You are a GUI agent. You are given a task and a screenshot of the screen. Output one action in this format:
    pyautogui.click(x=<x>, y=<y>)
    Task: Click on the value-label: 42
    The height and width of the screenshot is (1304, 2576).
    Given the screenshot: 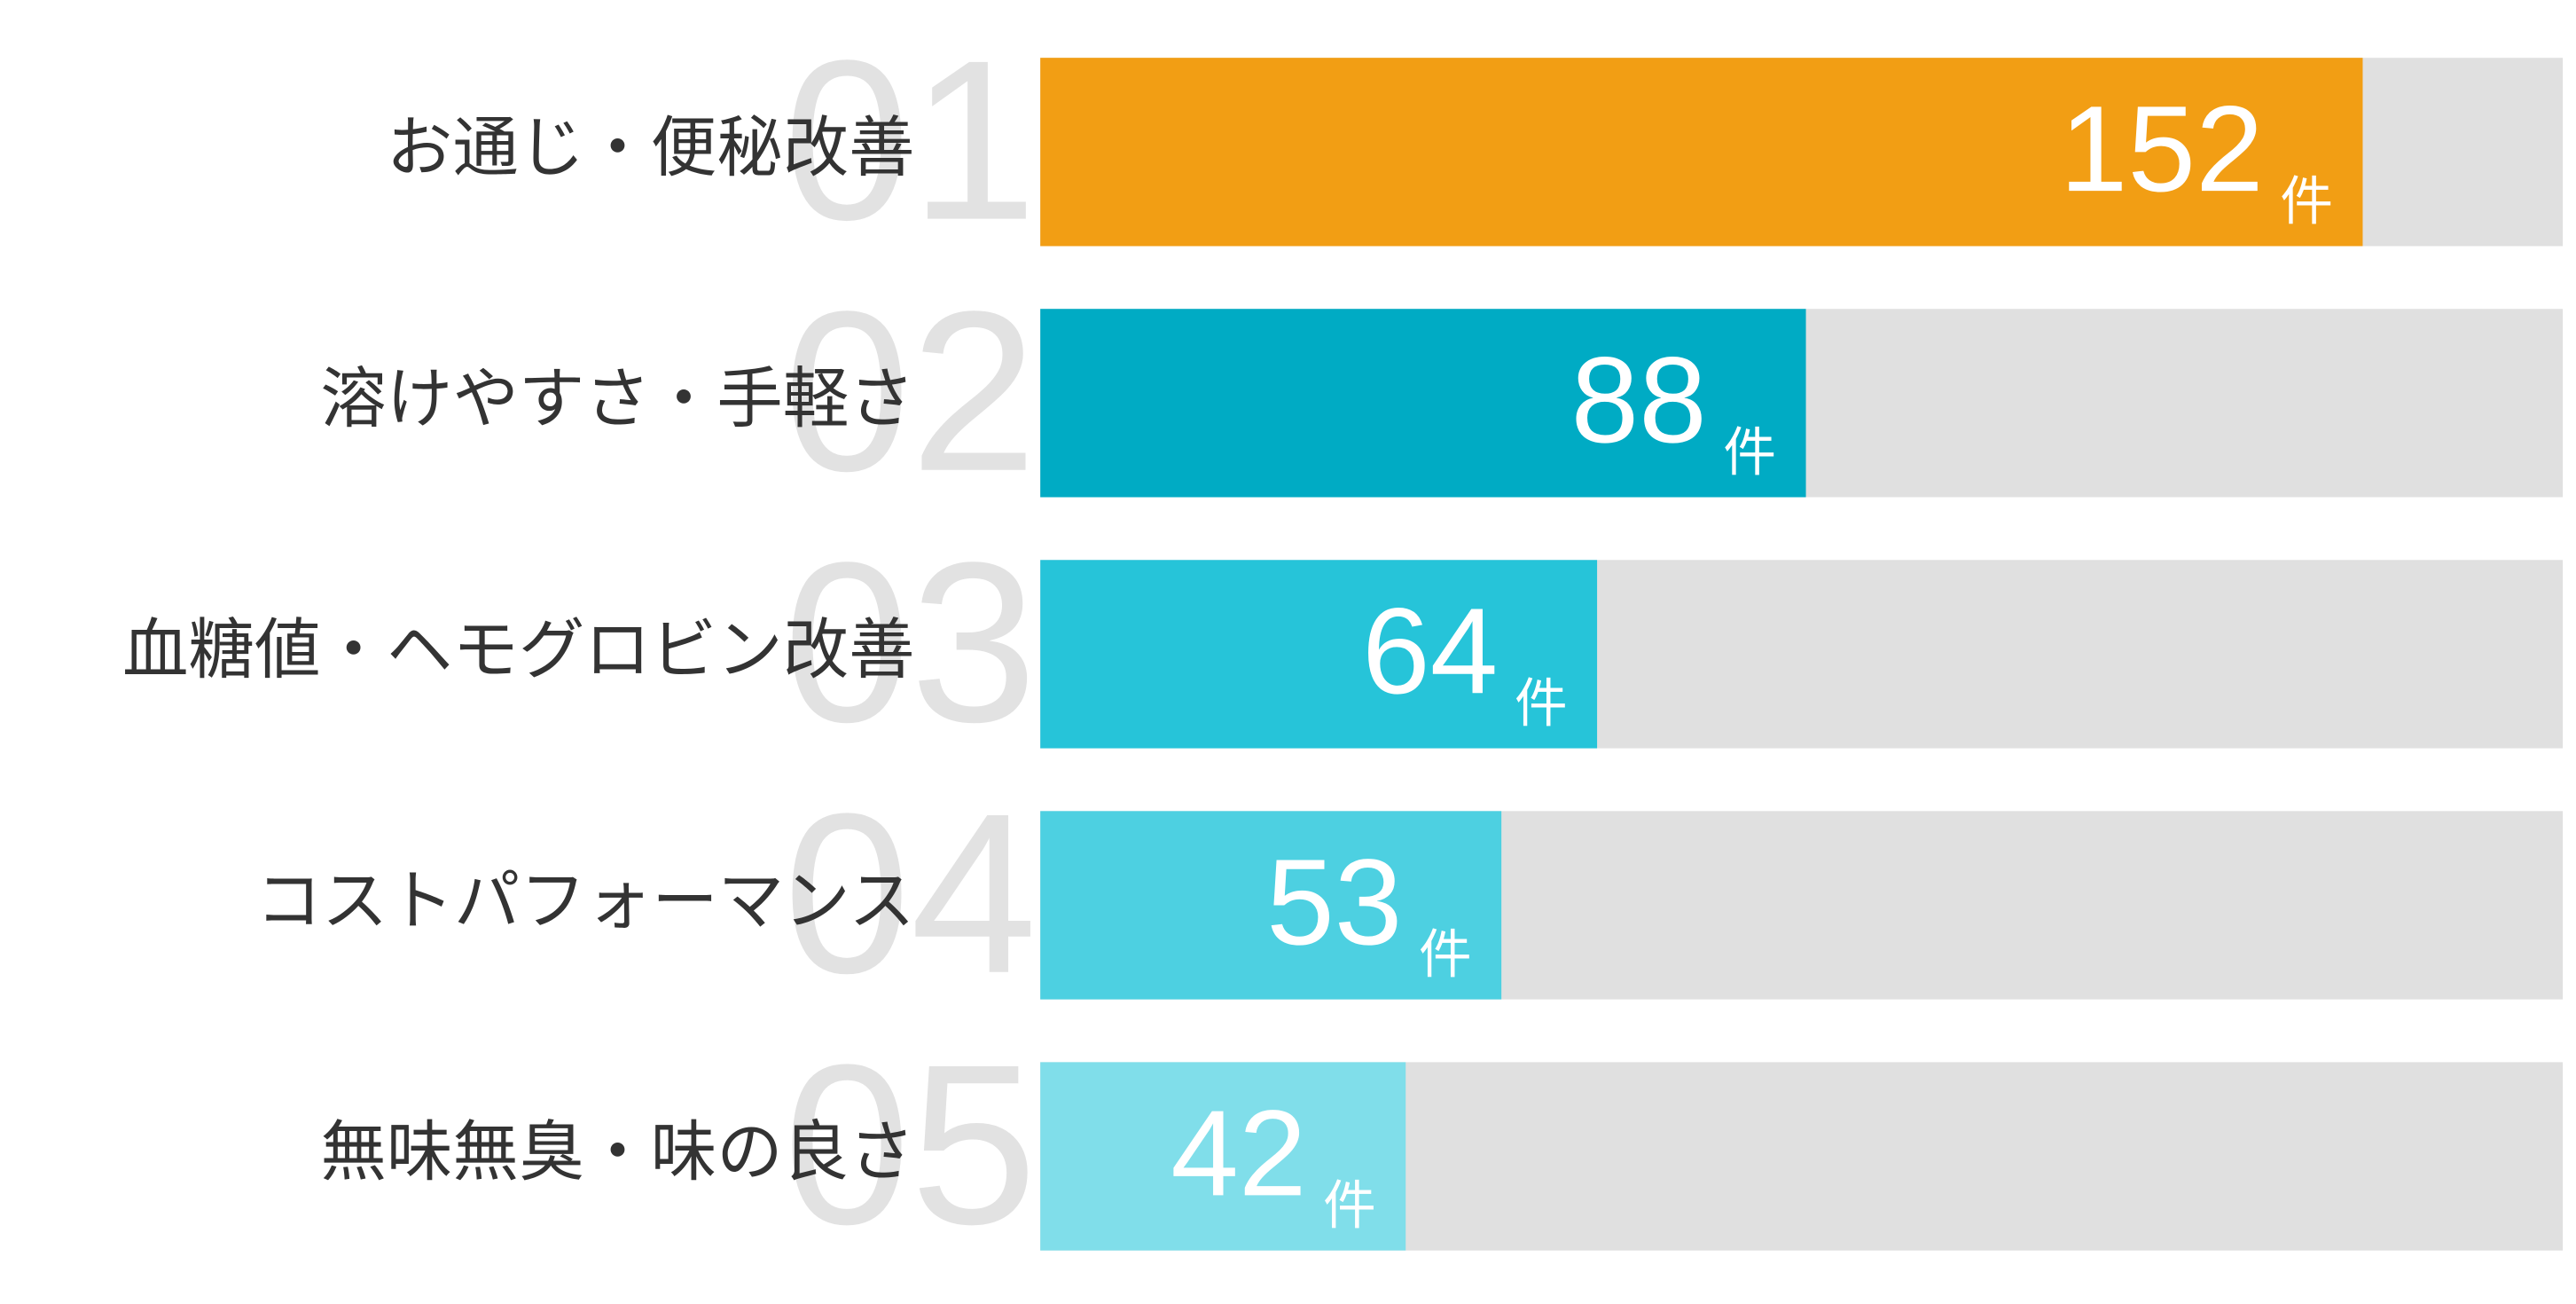 What is the action you would take?
    pyautogui.click(x=1238, y=1153)
    